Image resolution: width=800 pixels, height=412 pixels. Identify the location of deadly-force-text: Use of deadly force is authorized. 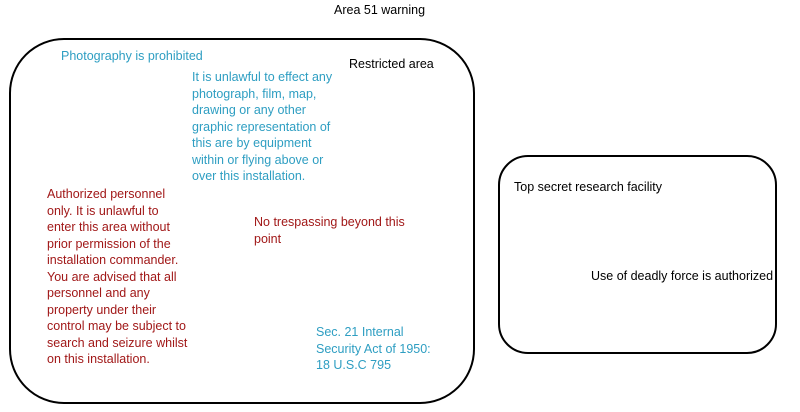
(682, 276).